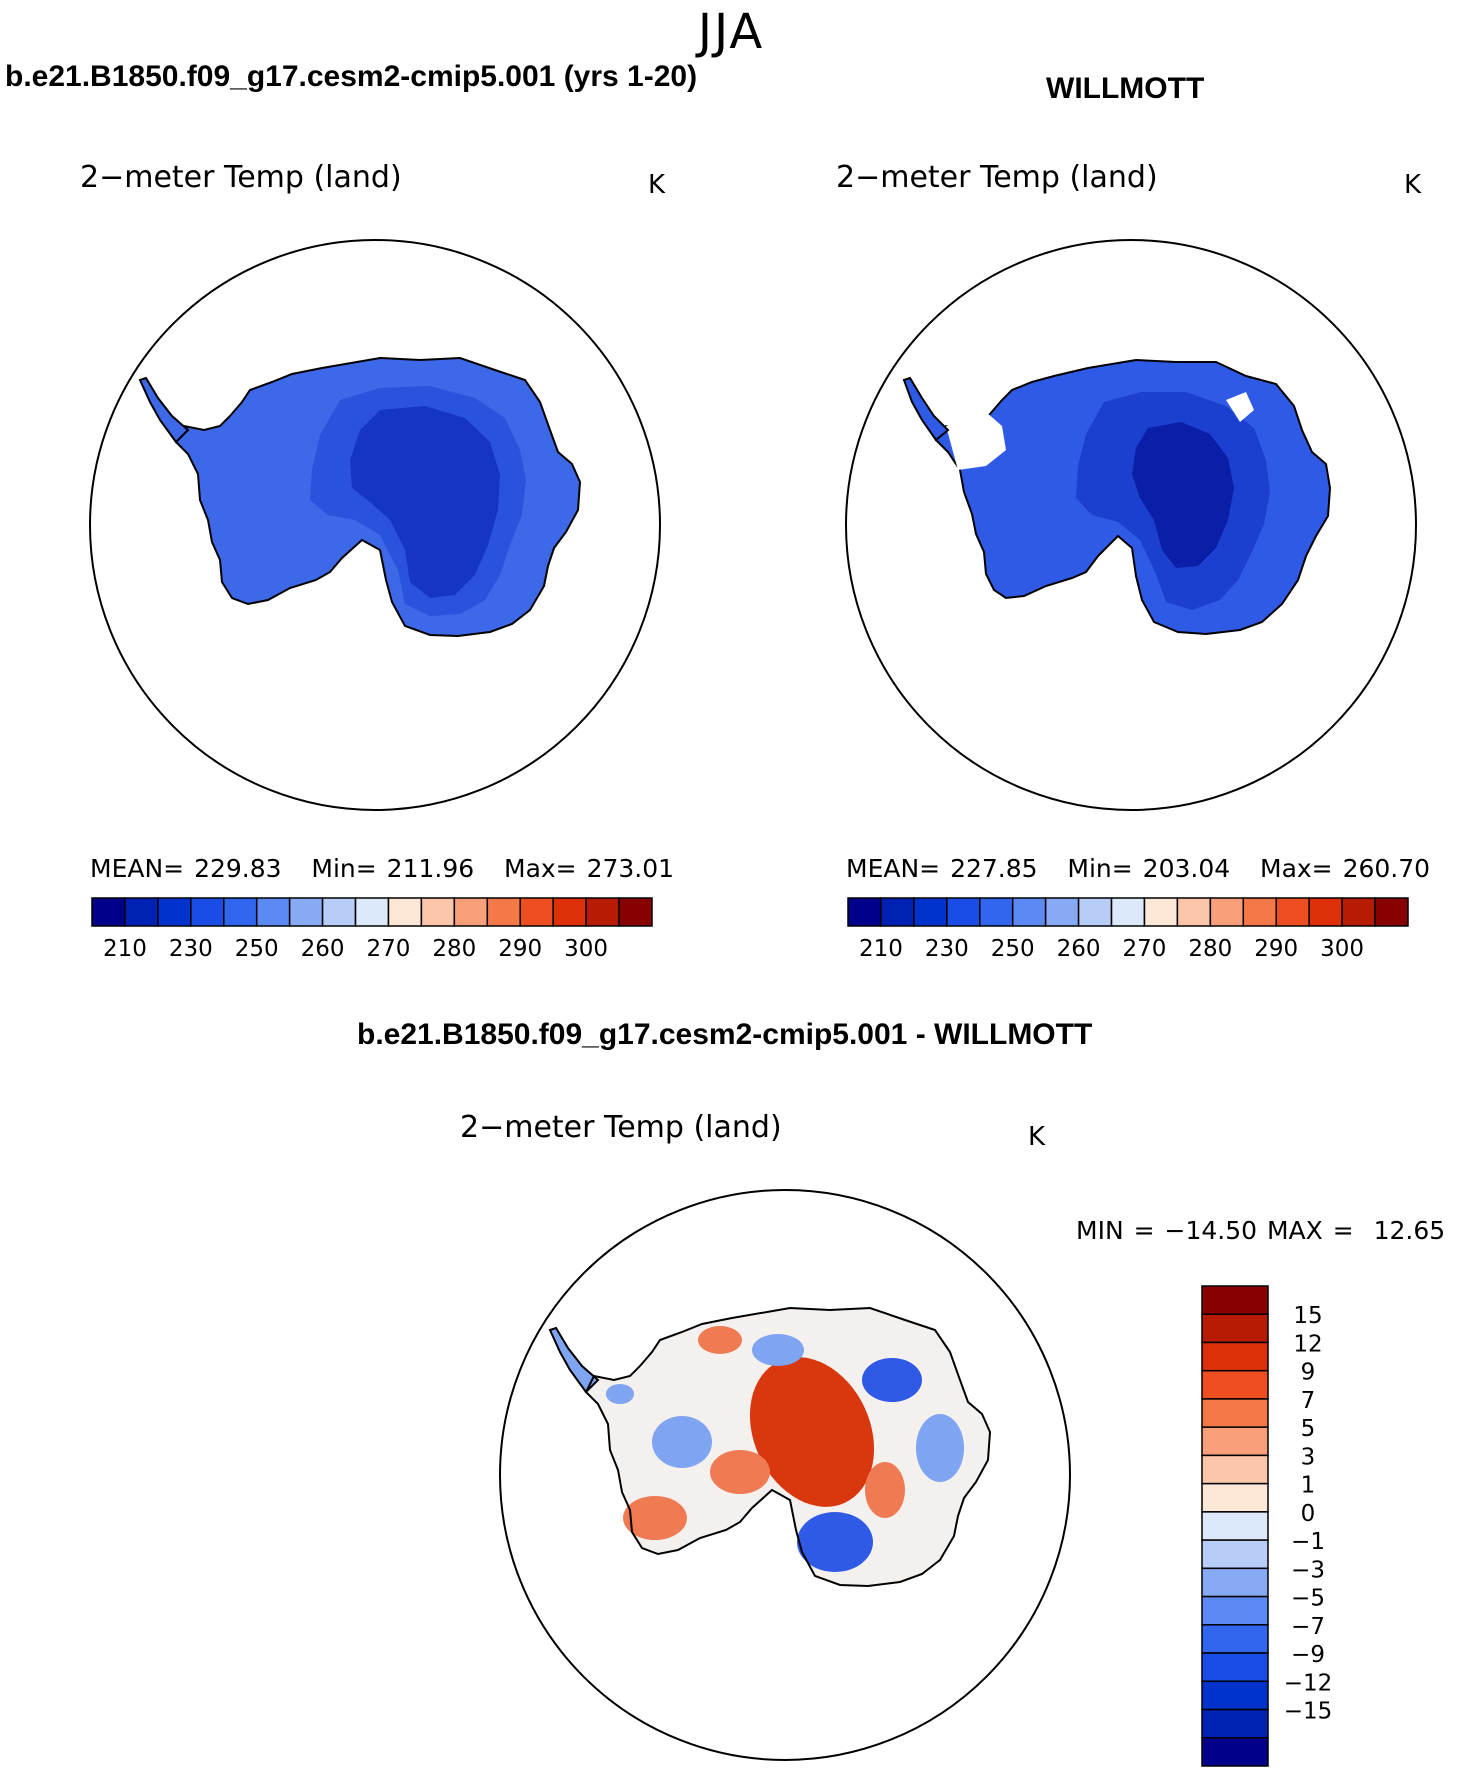 The height and width of the screenshot is (1773, 1462). Describe the element at coordinates (1308, 1570) in the screenshot. I see `diff-colorbar-label: −3` at that location.